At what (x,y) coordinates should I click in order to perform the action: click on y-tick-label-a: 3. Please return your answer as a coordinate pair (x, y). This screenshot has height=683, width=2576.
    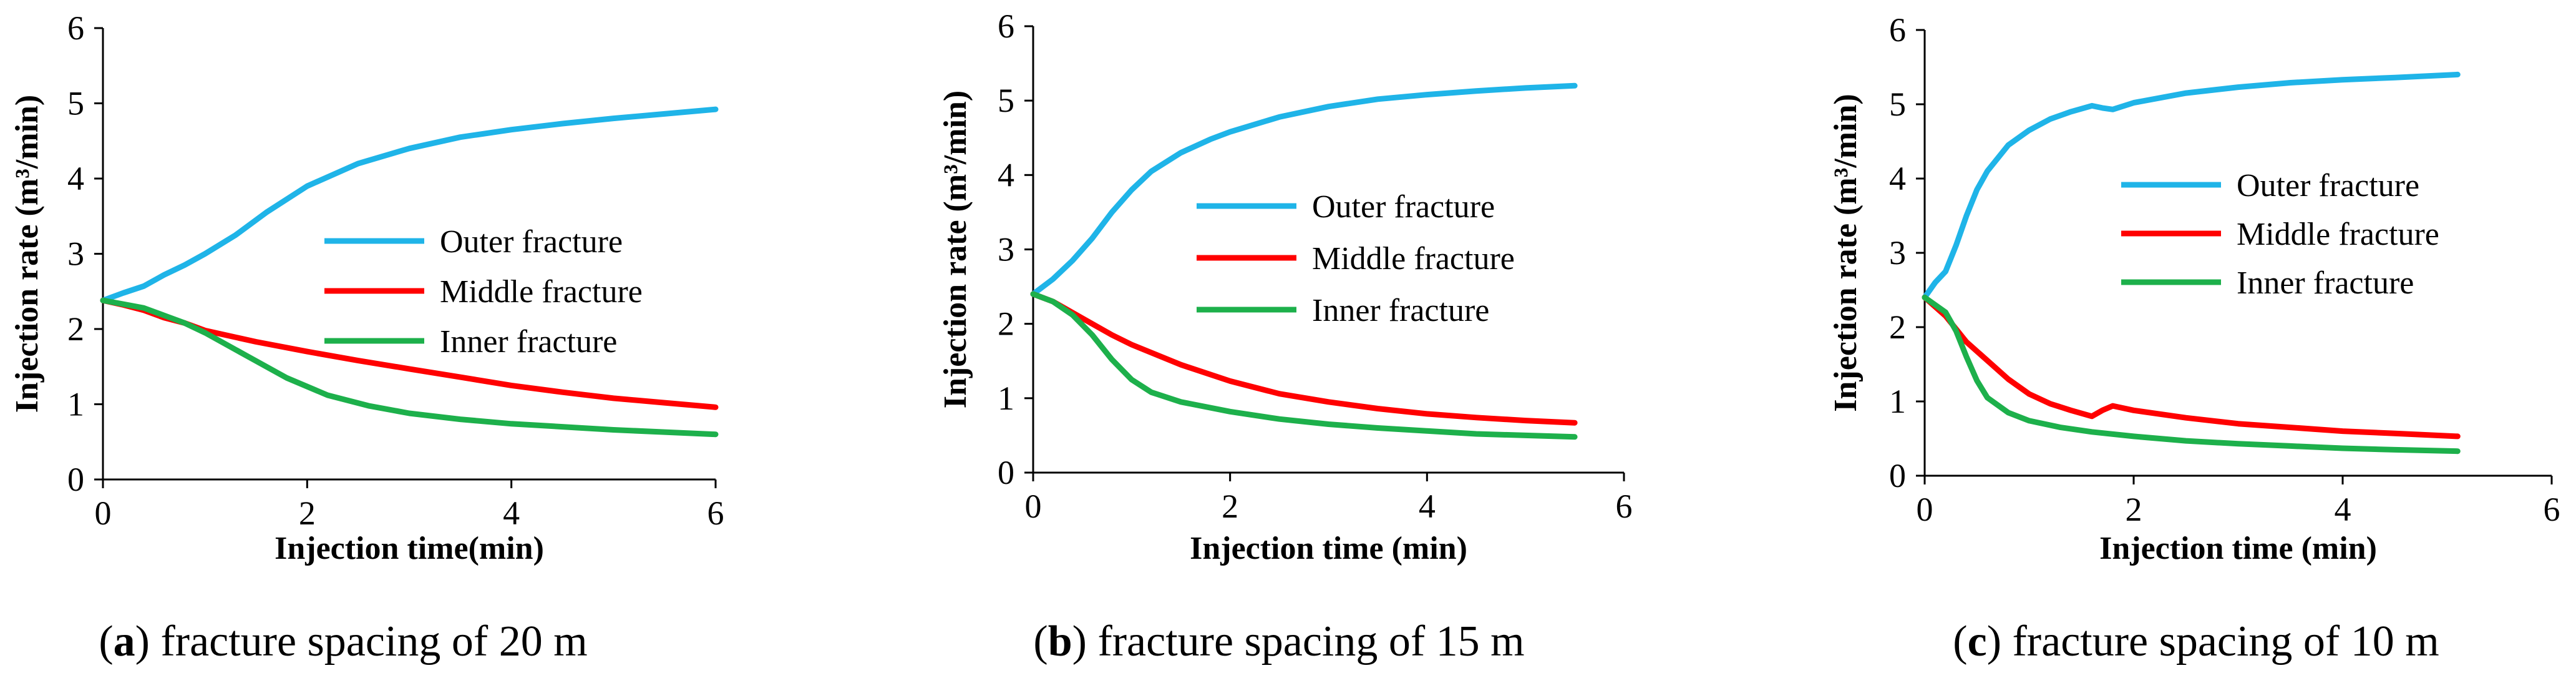
    Looking at the image, I should click on (75, 254).